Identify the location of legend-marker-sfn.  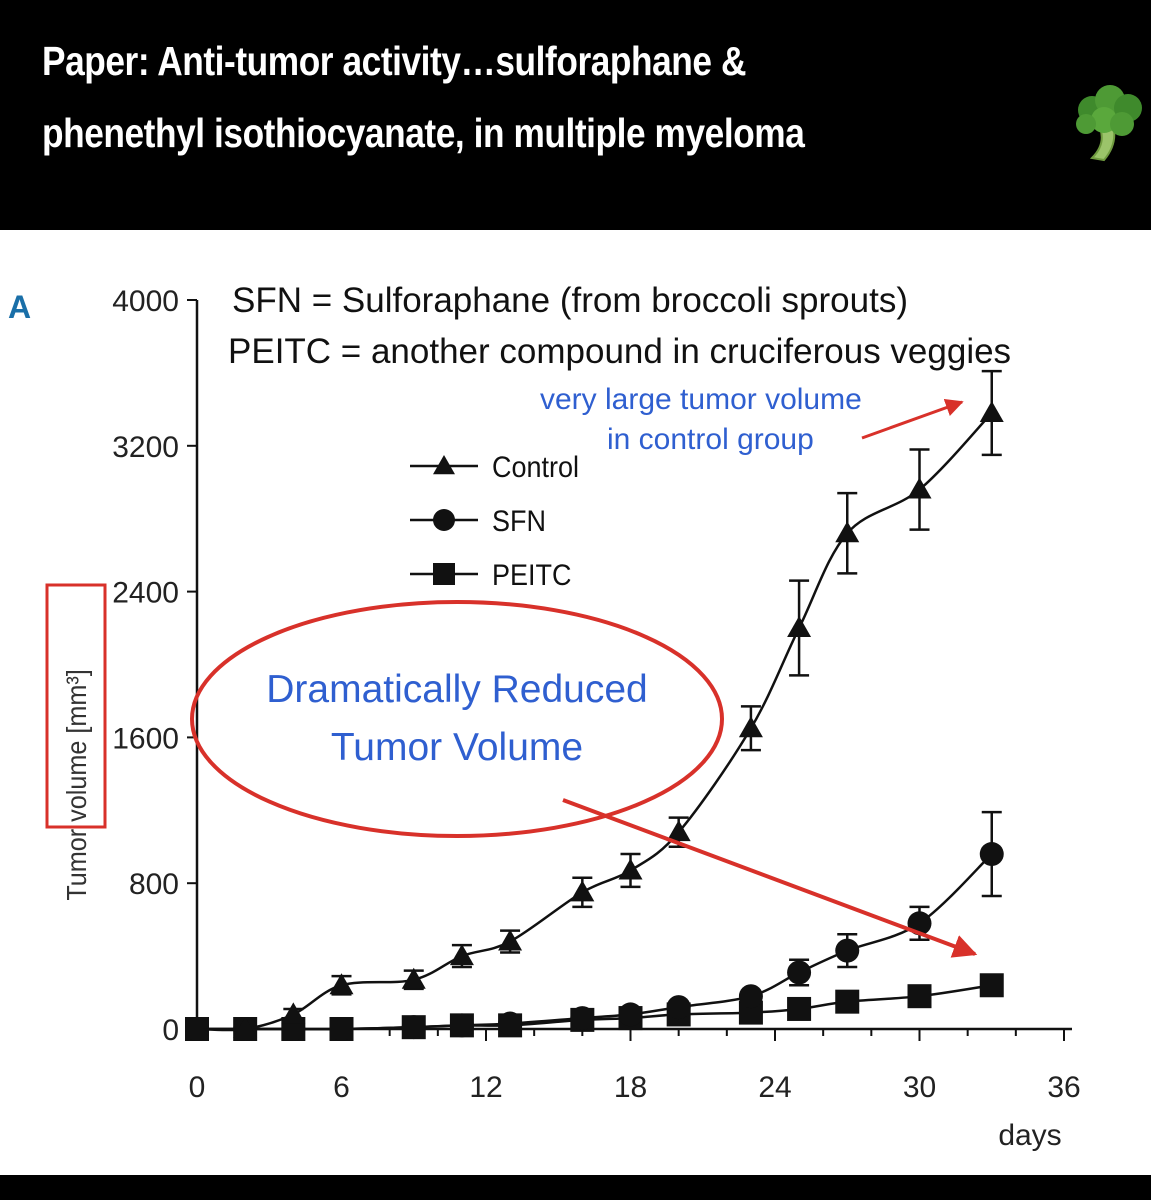
(444, 520).